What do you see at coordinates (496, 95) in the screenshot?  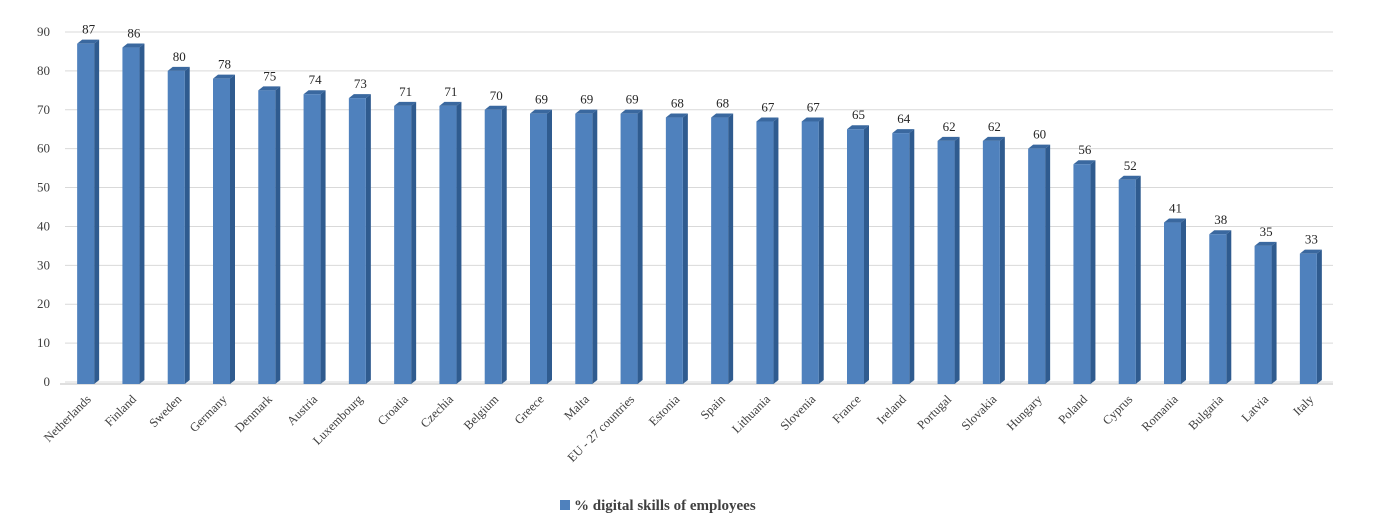 I see `data-label: 70` at bounding box center [496, 95].